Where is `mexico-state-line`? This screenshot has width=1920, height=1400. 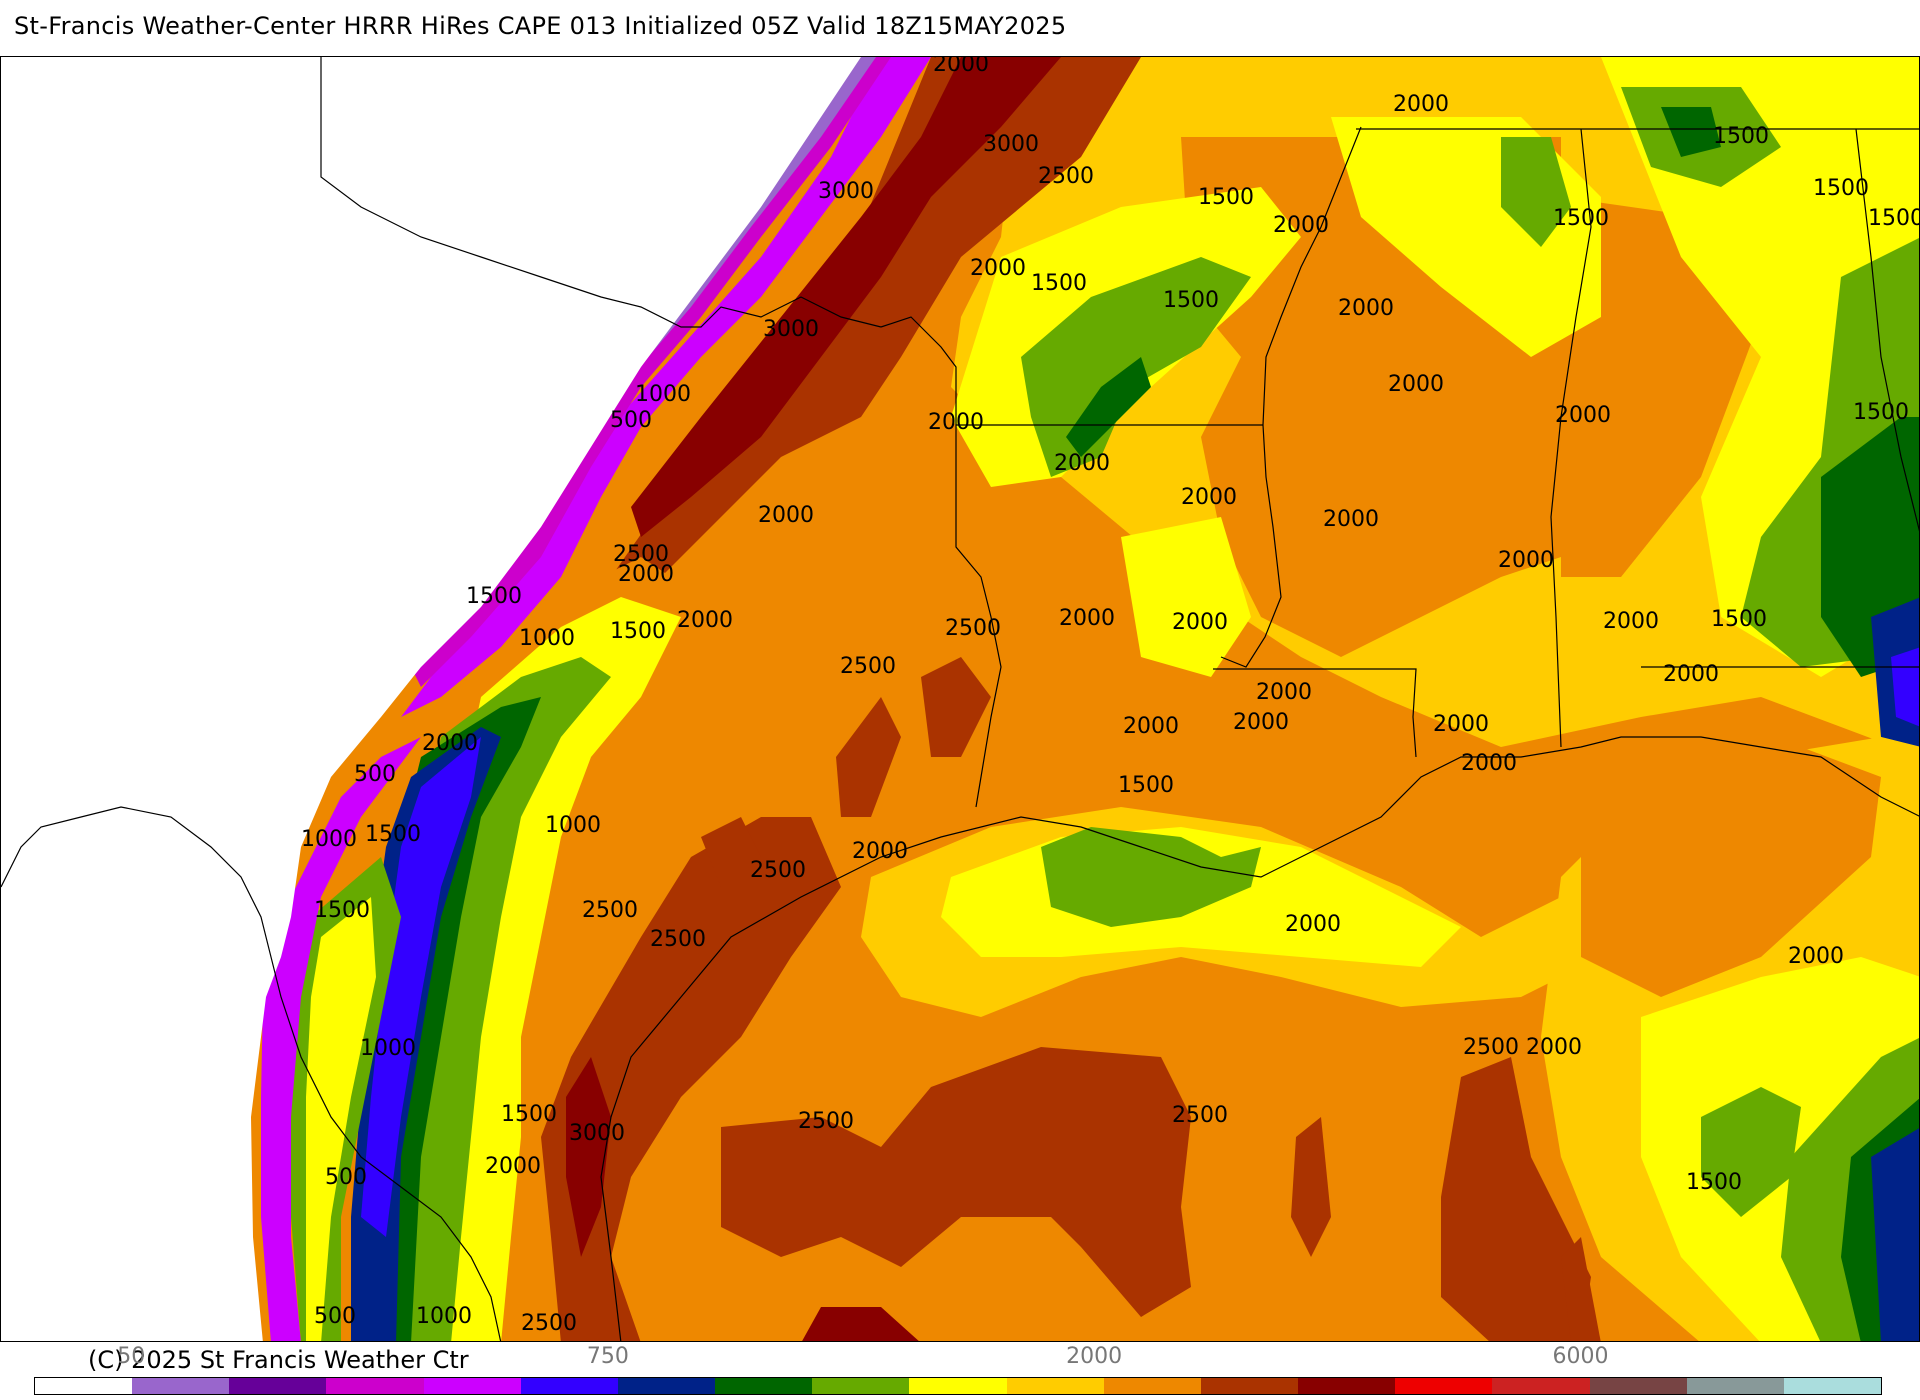 mexico-state-line is located at coordinates (251, 1073).